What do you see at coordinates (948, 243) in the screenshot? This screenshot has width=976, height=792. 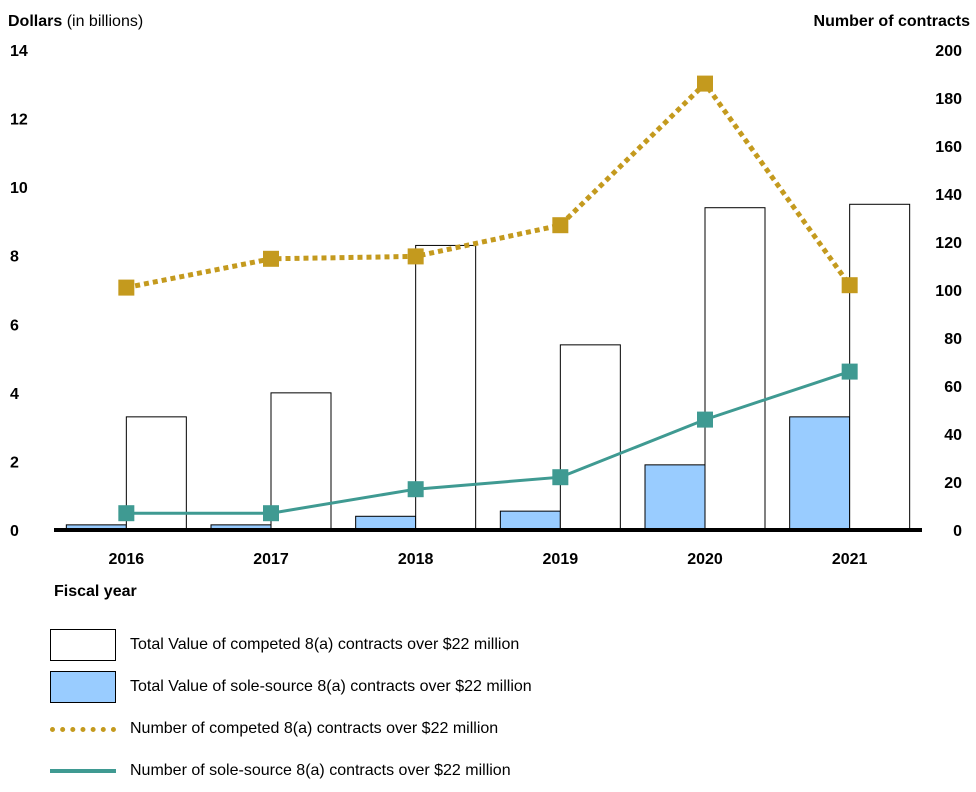 I see `y-right-tick-label: 120` at bounding box center [948, 243].